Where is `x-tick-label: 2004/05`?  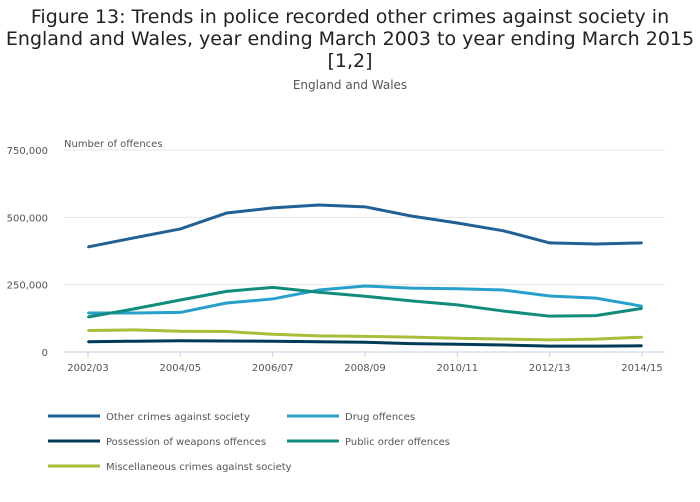 x-tick-label: 2004/05 is located at coordinates (181, 368).